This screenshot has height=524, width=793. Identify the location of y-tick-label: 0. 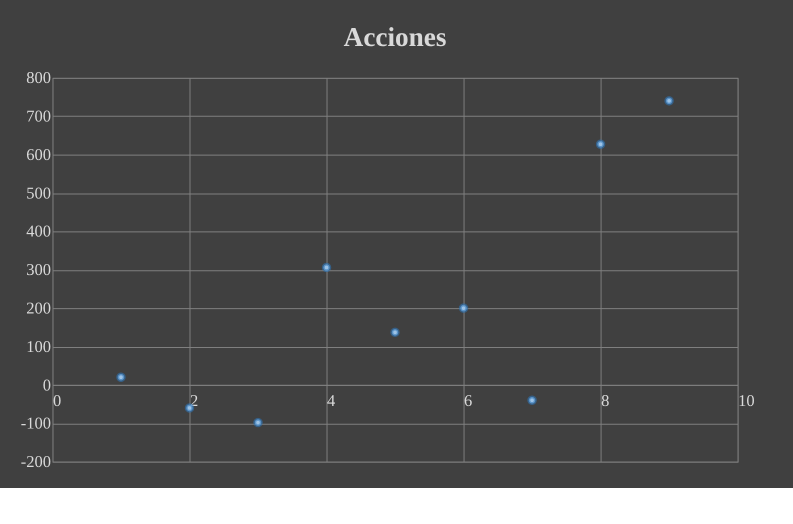
(47, 384).